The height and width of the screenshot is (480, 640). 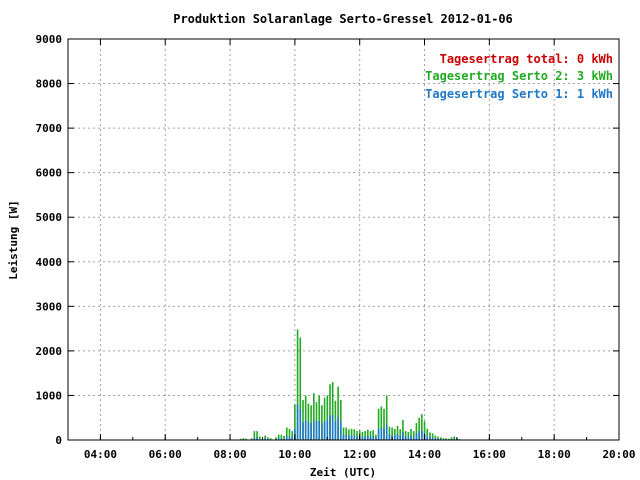 What do you see at coordinates (49, 262) in the screenshot?
I see `y-tick-label: 4000` at bounding box center [49, 262].